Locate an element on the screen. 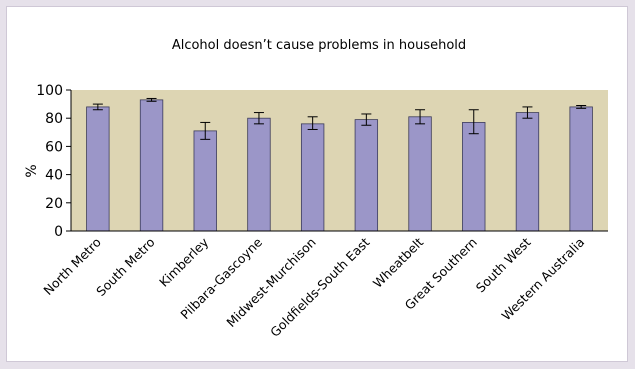 Image resolution: width=635 pixels, height=369 pixels. y-axis: 0 20 40 60 80 100 is located at coordinates (53, 161).